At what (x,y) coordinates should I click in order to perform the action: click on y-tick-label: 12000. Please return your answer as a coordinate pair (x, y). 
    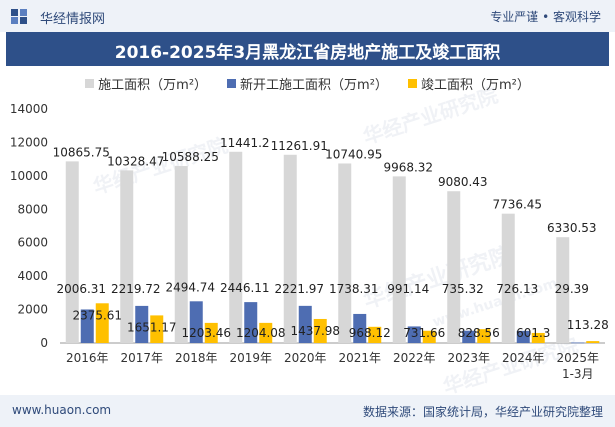
    Looking at the image, I should click on (29, 142).